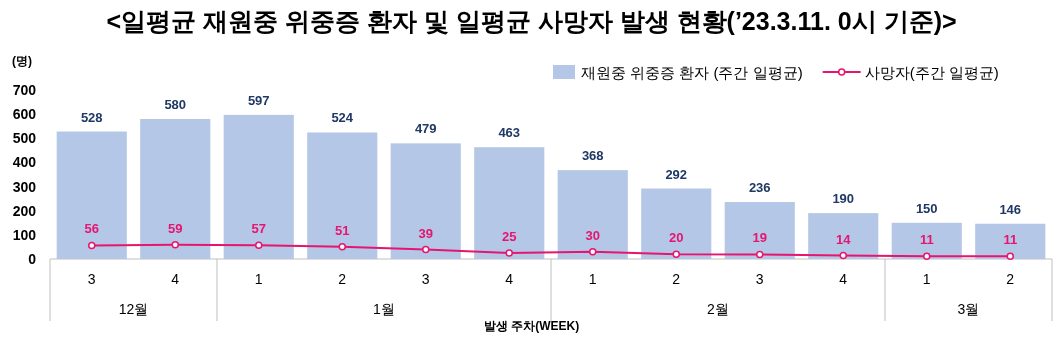 The width and height of the screenshot is (1063, 345). What do you see at coordinates (531, 326) in the screenshot?
I see `x-axis-title: 발생 주차(WEEK)` at bounding box center [531, 326].